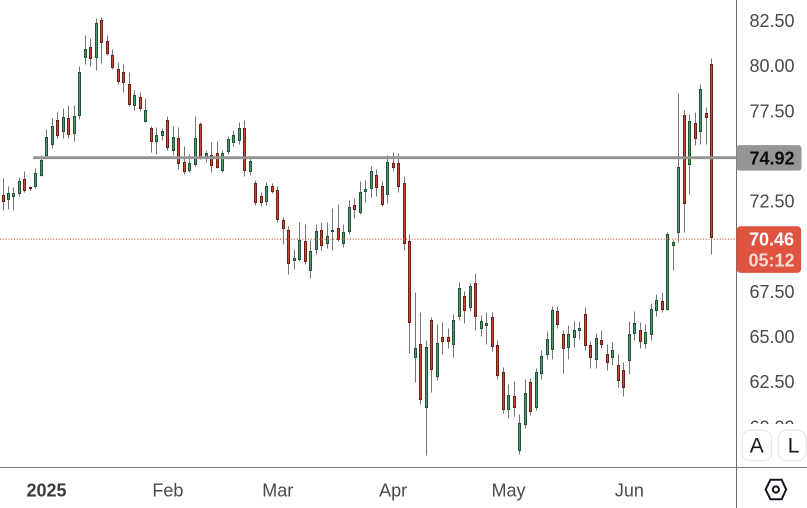 This screenshot has width=807, height=508. What do you see at coordinates (771, 261) in the screenshot?
I see `svg-text: 05:12` at bounding box center [771, 261].